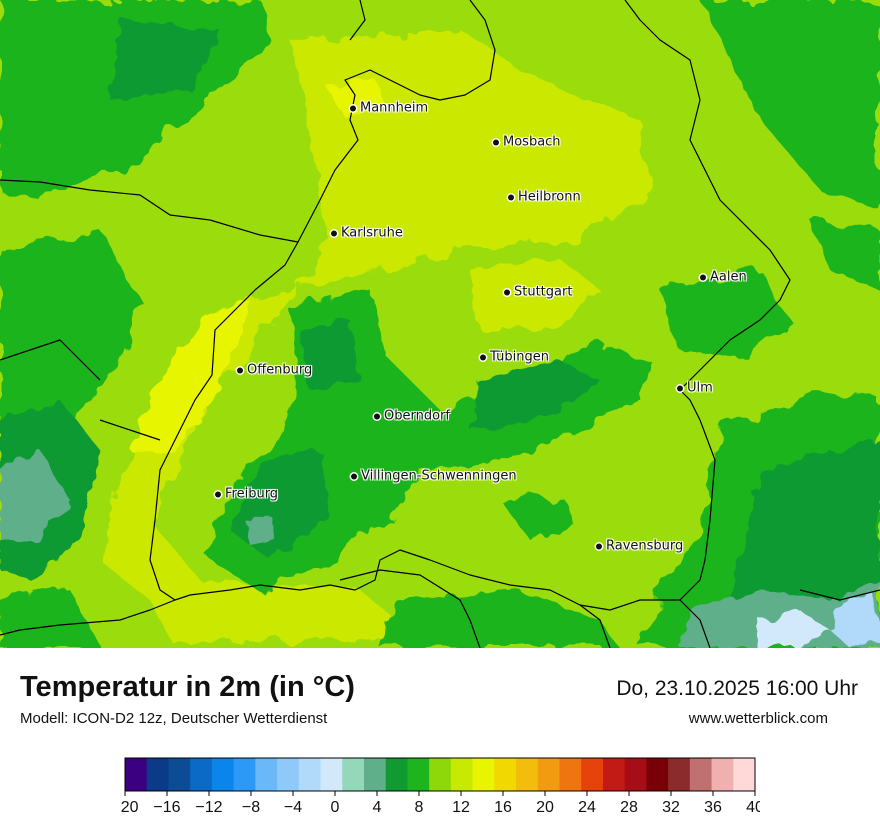 This screenshot has width=880, height=830. What do you see at coordinates (252, 494) in the screenshot?
I see `city-name: Freiburg` at bounding box center [252, 494].